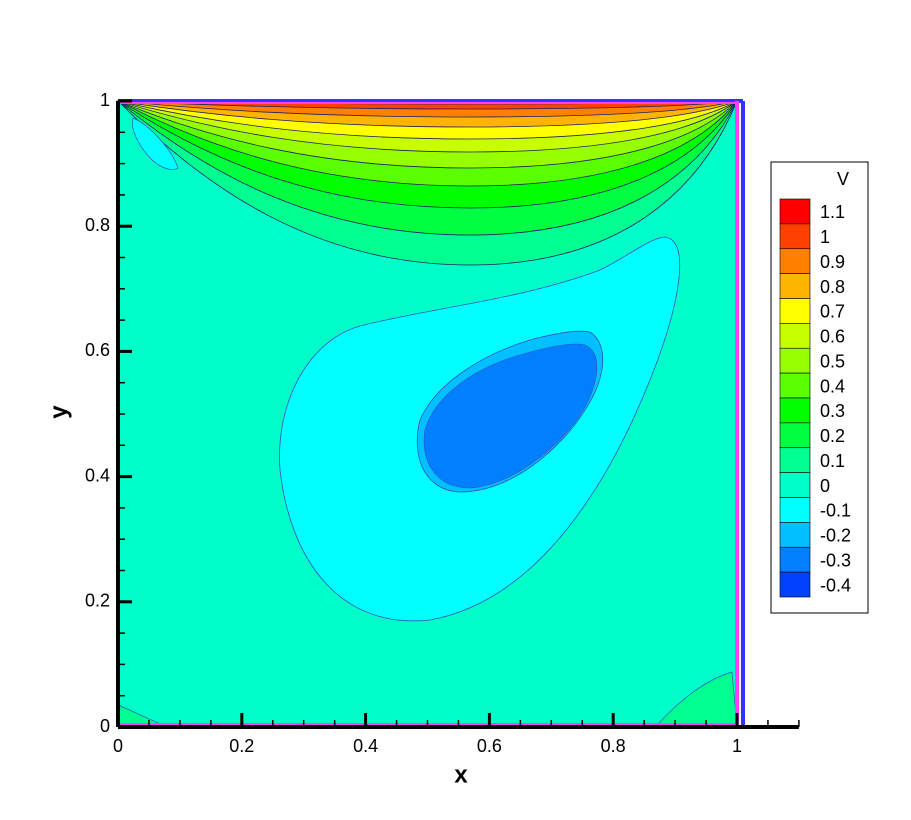 Image resolution: width=911 pixels, height=820 pixels. What do you see at coordinates (365, 746) in the screenshot?
I see `x-tick-label: 0.4` at bounding box center [365, 746].